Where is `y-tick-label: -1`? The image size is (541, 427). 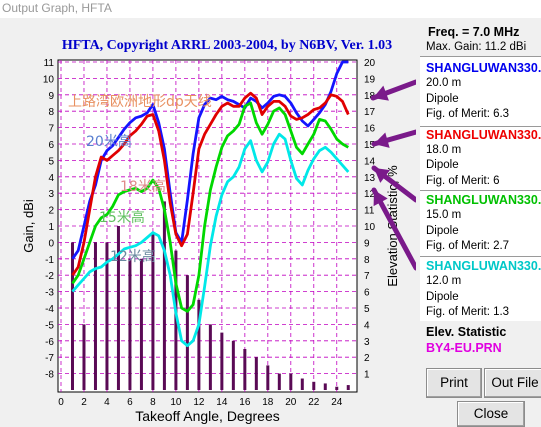 y-tick-label: -1 is located at coordinates (49, 260).